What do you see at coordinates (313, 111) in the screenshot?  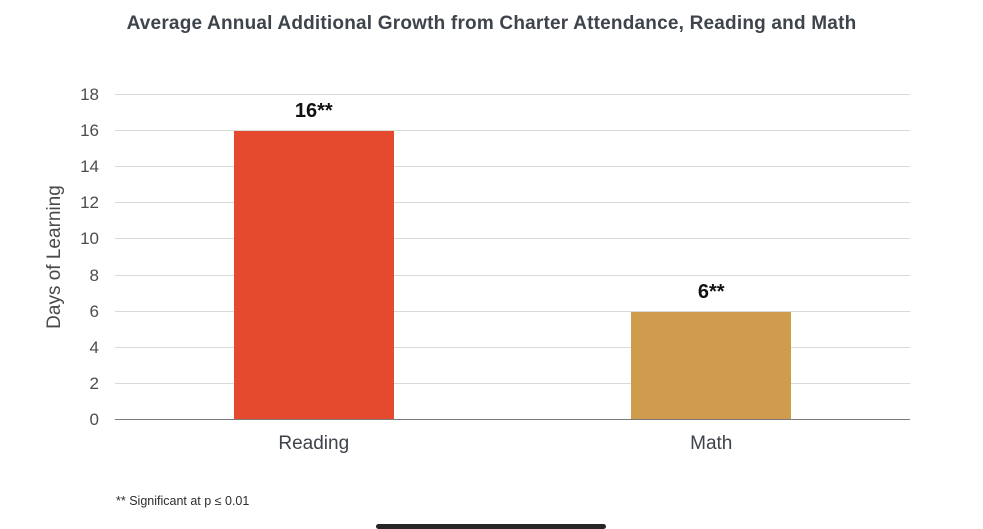 I see `bar-value-label: 16**` at bounding box center [313, 111].